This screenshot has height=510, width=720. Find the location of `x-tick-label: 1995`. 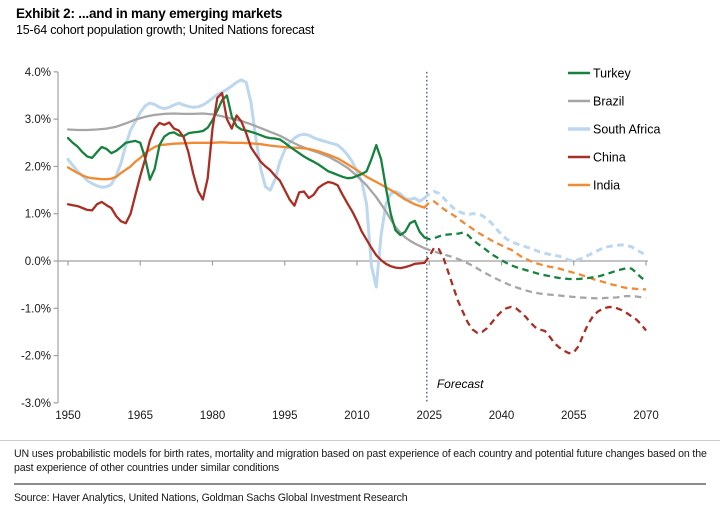

x-tick-label: 1995 is located at coordinates (285, 416).